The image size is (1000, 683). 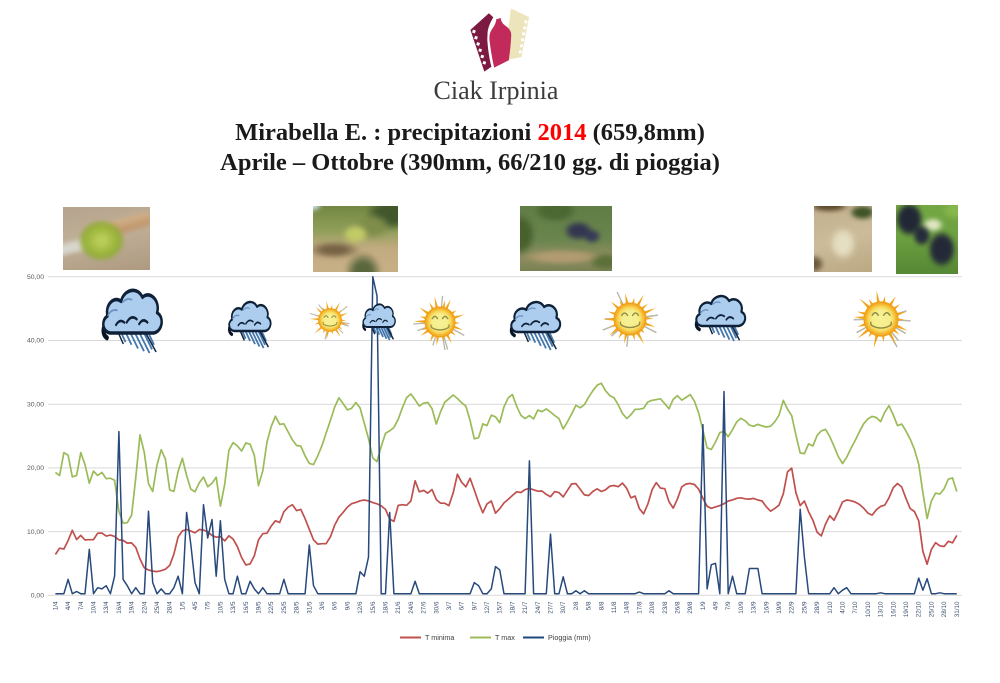 I want to click on svg-text: 16/5, so click(x=246, y=607).